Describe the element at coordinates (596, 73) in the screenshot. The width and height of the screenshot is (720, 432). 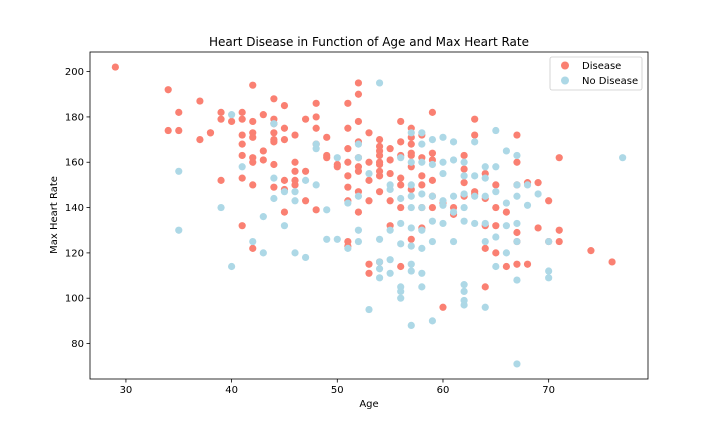
I see `legend-box` at that location.